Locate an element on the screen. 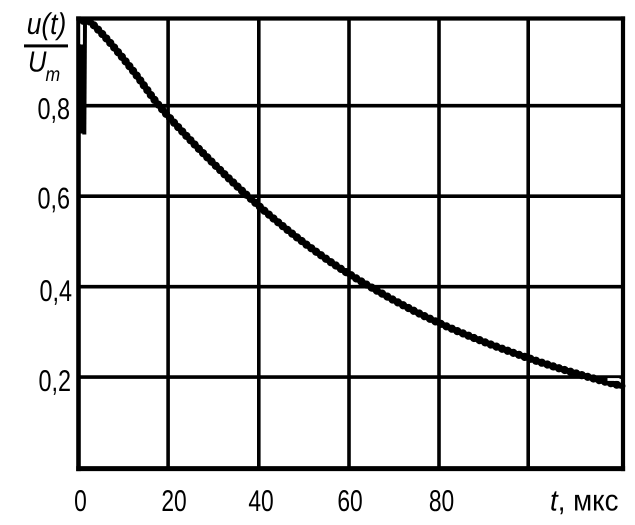 The width and height of the screenshot is (635, 525). svg-text: 60 is located at coordinates (349, 501).